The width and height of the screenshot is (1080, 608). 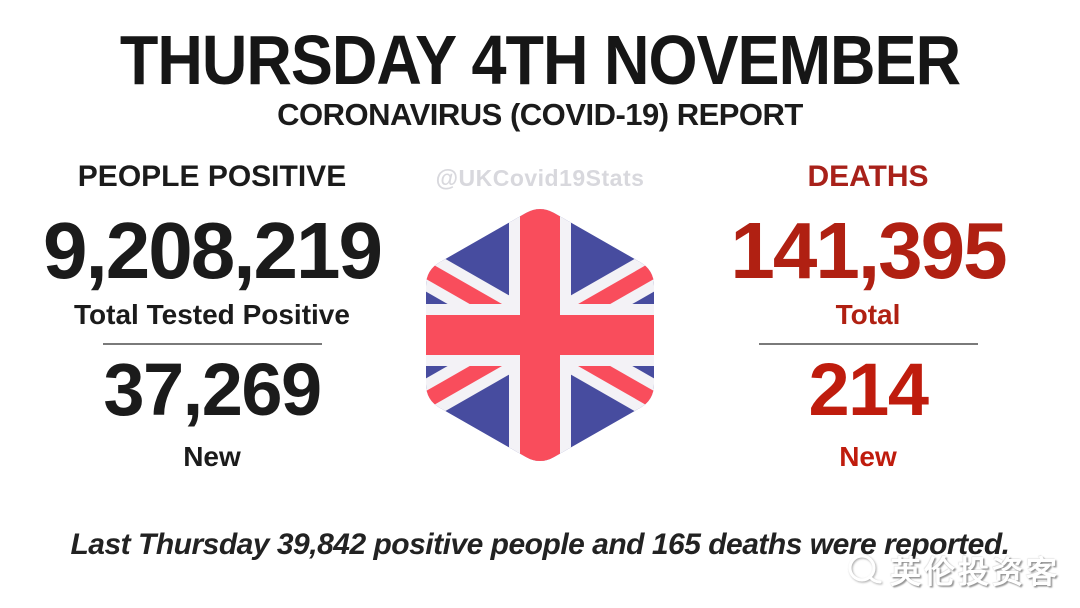 I want to click on deaths-new-label: New, so click(x=868, y=456).